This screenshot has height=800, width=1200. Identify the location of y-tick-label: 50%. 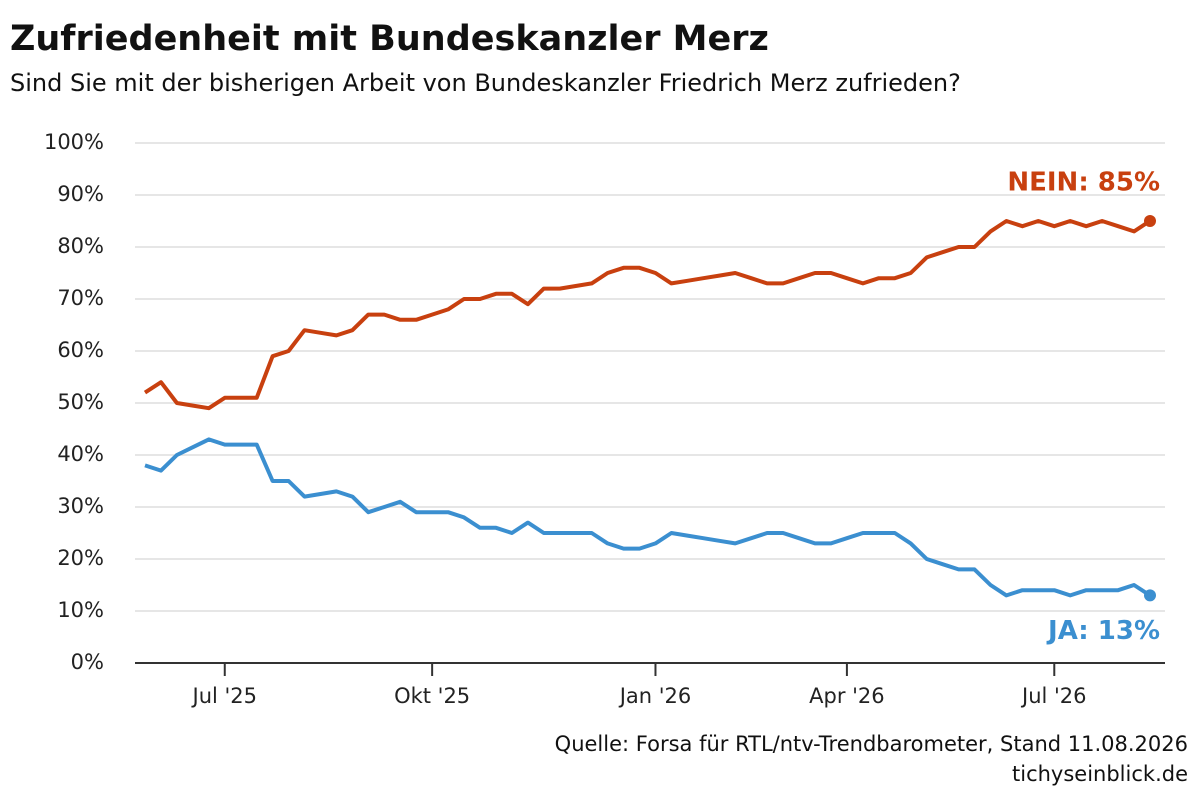
(80, 402).